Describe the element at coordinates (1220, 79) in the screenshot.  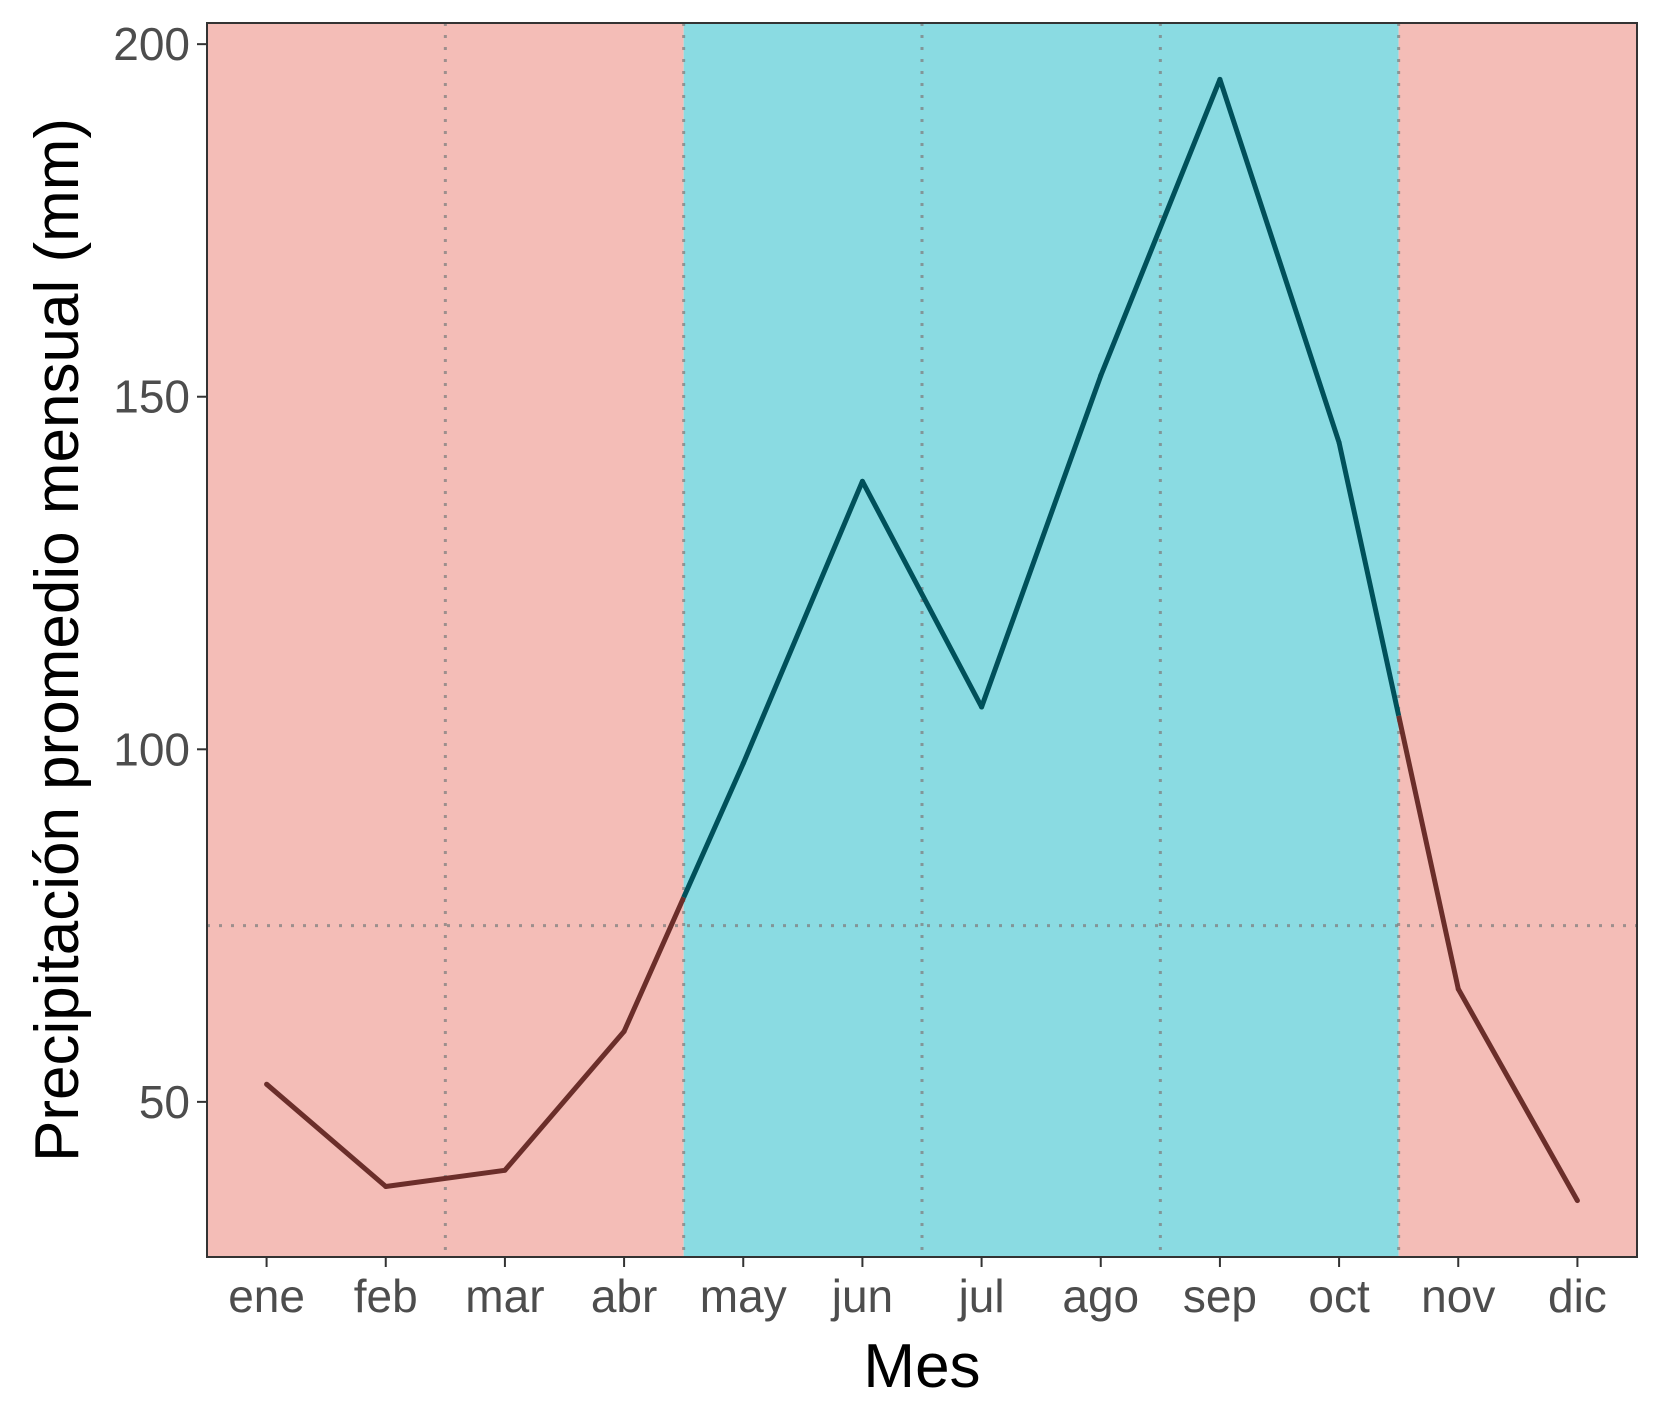
I see `data-point-sep` at that location.